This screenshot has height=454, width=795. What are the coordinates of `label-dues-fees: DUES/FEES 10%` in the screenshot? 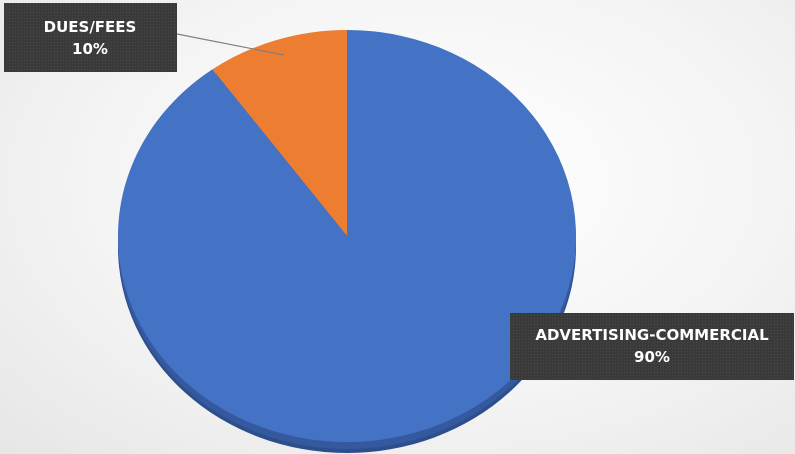 It's located at (90, 37).